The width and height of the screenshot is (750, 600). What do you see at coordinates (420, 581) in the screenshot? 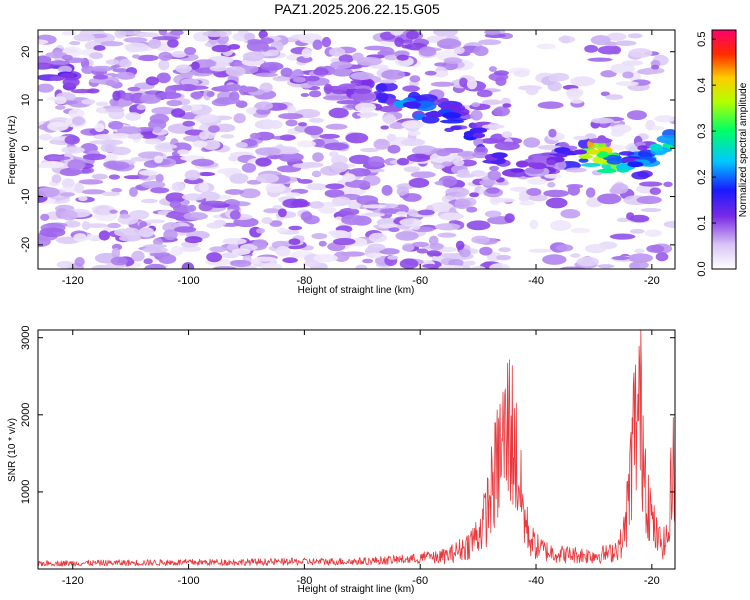
I see `x-tick-label: -60` at bounding box center [420, 581].